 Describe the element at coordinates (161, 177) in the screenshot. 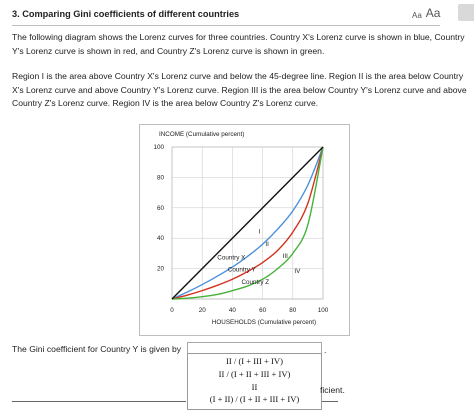

I see `y-tick-label: 80` at that location.